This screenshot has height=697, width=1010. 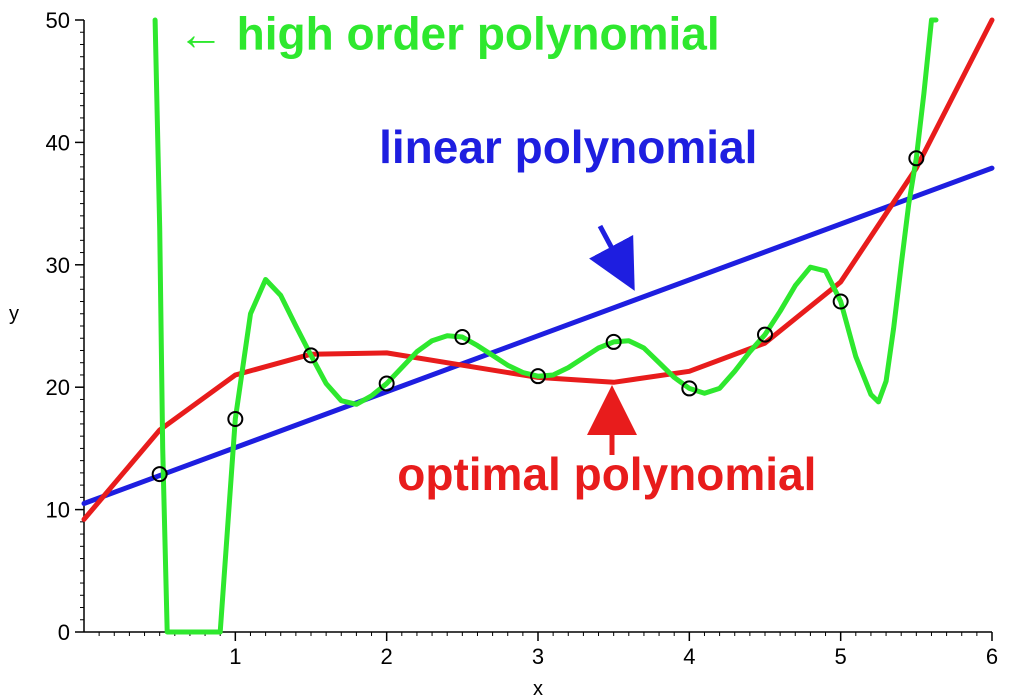 What do you see at coordinates (65, 326) in the screenshot?
I see `y-ticks: 0 10 20 30 40 50` at bounding box center [65, 326].